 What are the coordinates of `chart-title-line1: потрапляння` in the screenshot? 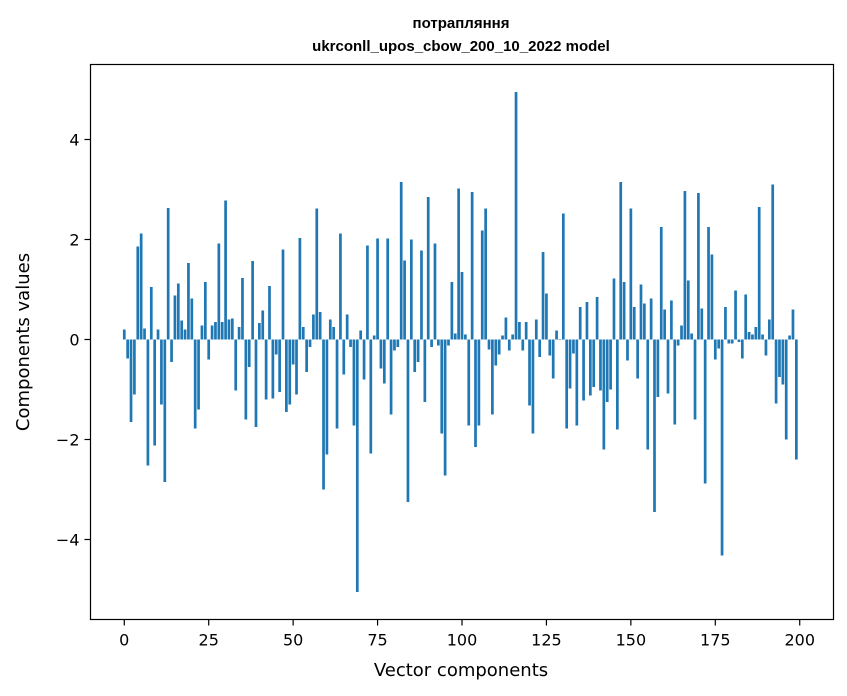 It's located at (461, 23).